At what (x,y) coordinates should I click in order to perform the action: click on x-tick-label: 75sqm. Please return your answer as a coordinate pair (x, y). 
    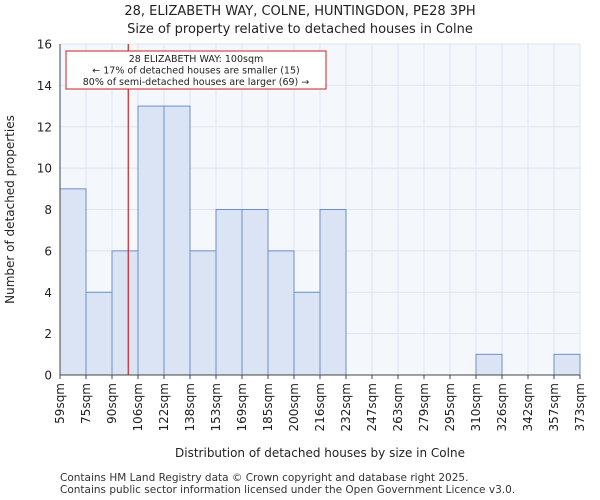
    Looking at the image, I should click on (86, 403).